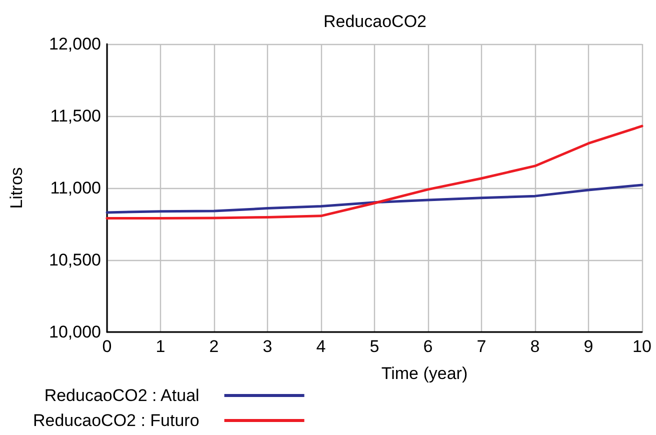 Image resolution: width=656 pixels, height=435 pixels. I want to click on line-series, so click(375, 199).